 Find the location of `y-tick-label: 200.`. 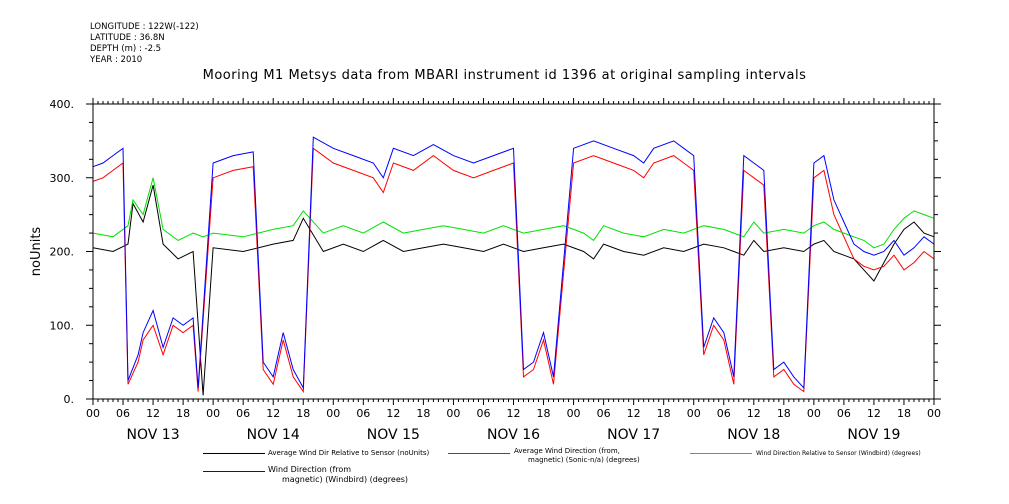

y-tick-label: 200. is located at coordinates (62, 252).